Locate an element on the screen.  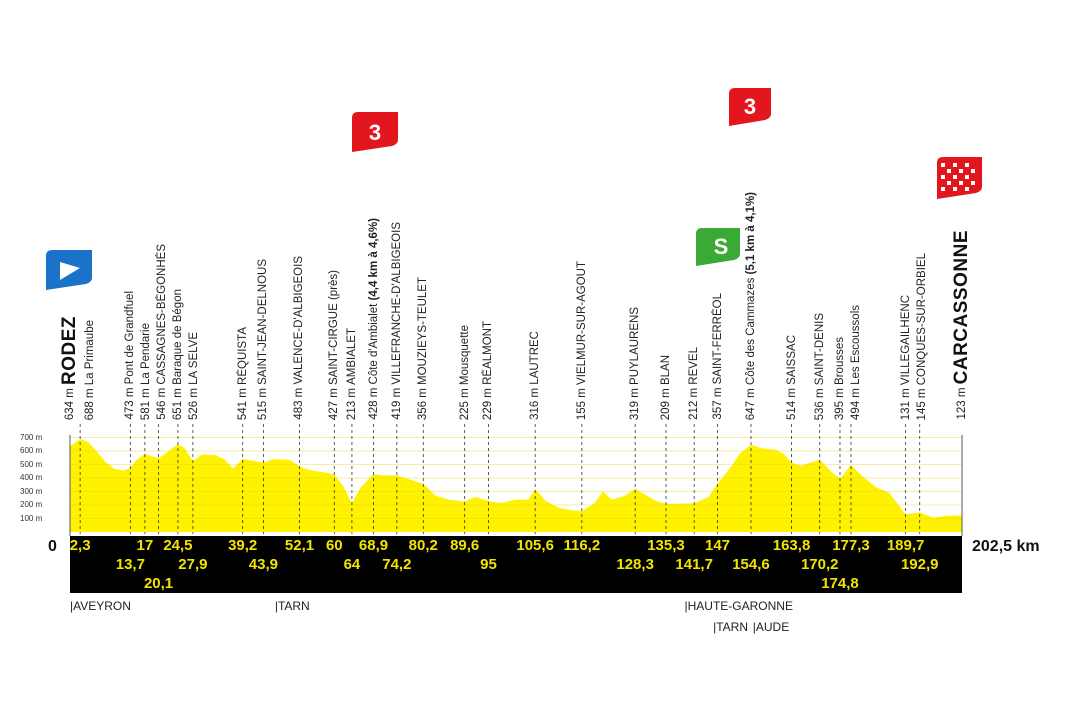
km-label: 163,8 is located at coordinates (791, 545).